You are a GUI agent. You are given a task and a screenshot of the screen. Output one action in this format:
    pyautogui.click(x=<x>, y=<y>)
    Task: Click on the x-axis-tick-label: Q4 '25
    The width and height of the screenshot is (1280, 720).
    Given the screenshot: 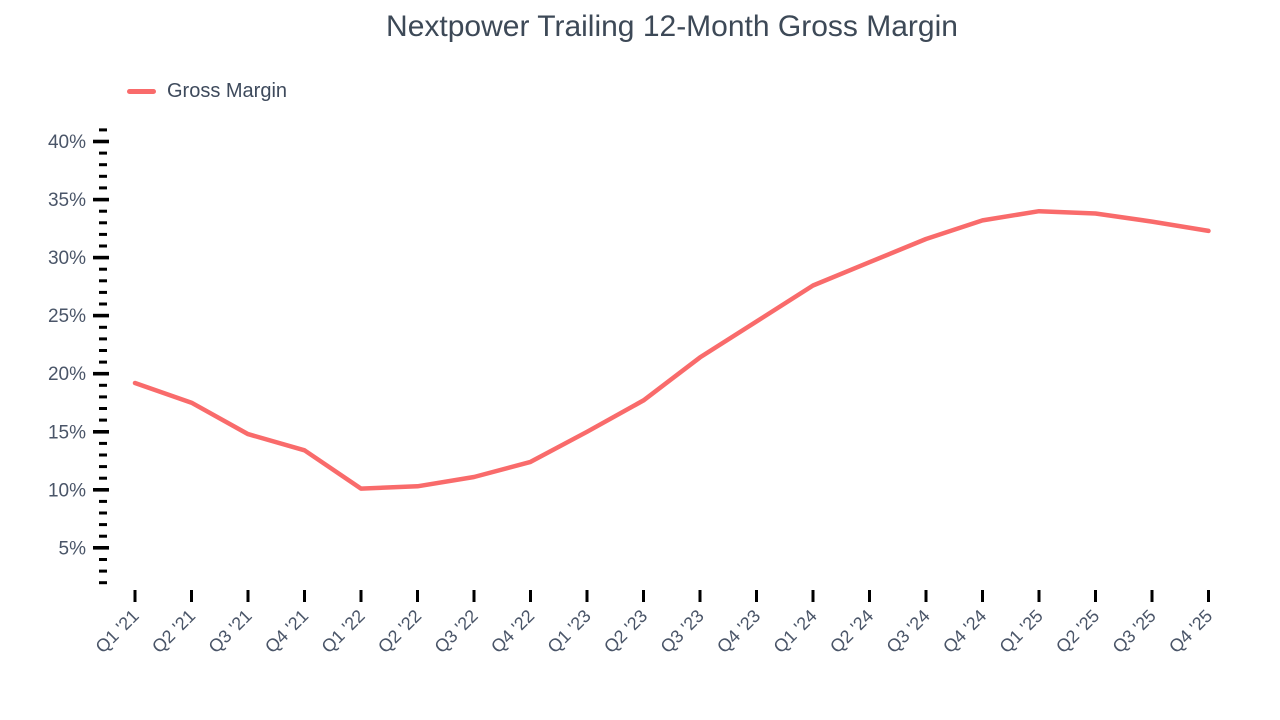 What is the action you would take?
    pyautogui.click(x=1190, y=631)
    